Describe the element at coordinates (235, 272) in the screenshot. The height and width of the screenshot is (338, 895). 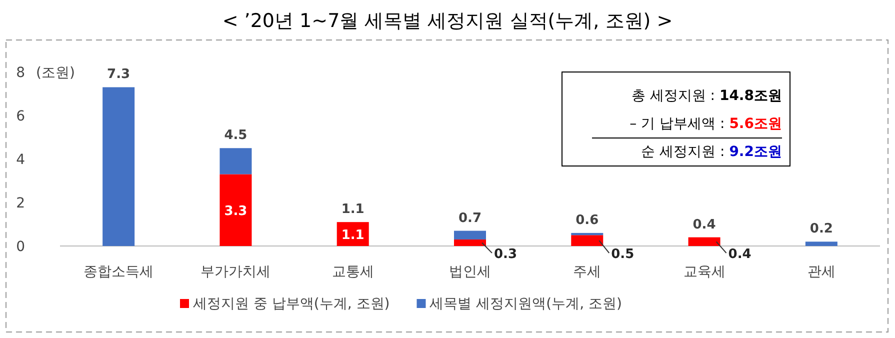
I see `x-tick-label: 부가가치세` at that location.